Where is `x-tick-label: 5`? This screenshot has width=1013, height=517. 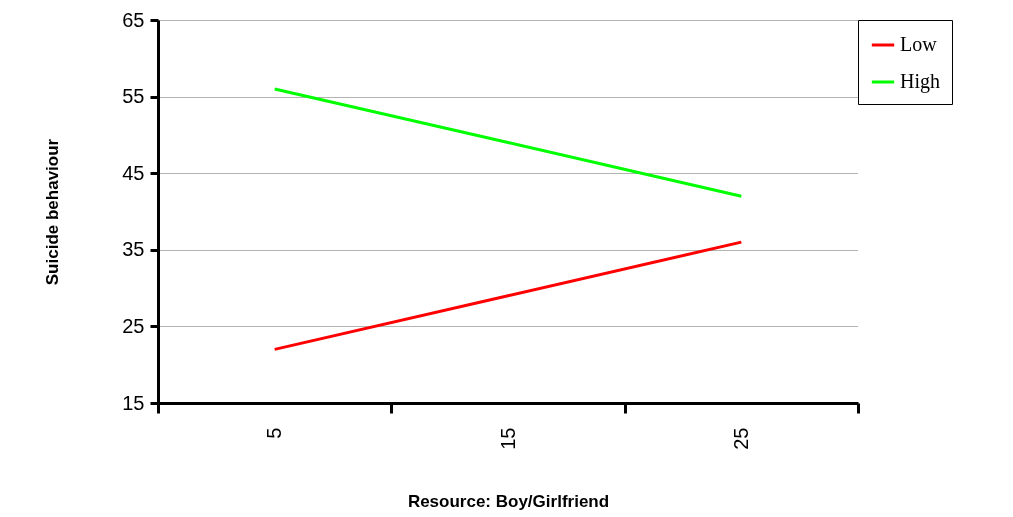 x-tick-label: 5 is located at coordinates (274, 433).